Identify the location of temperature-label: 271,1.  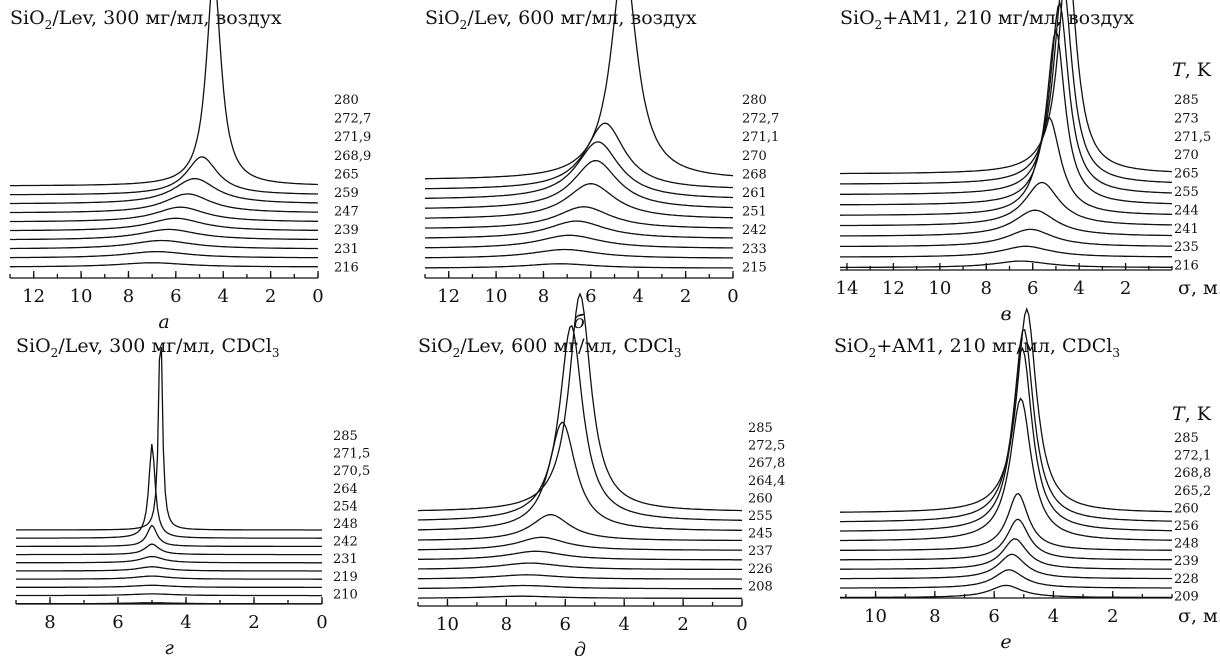
(760, 137).